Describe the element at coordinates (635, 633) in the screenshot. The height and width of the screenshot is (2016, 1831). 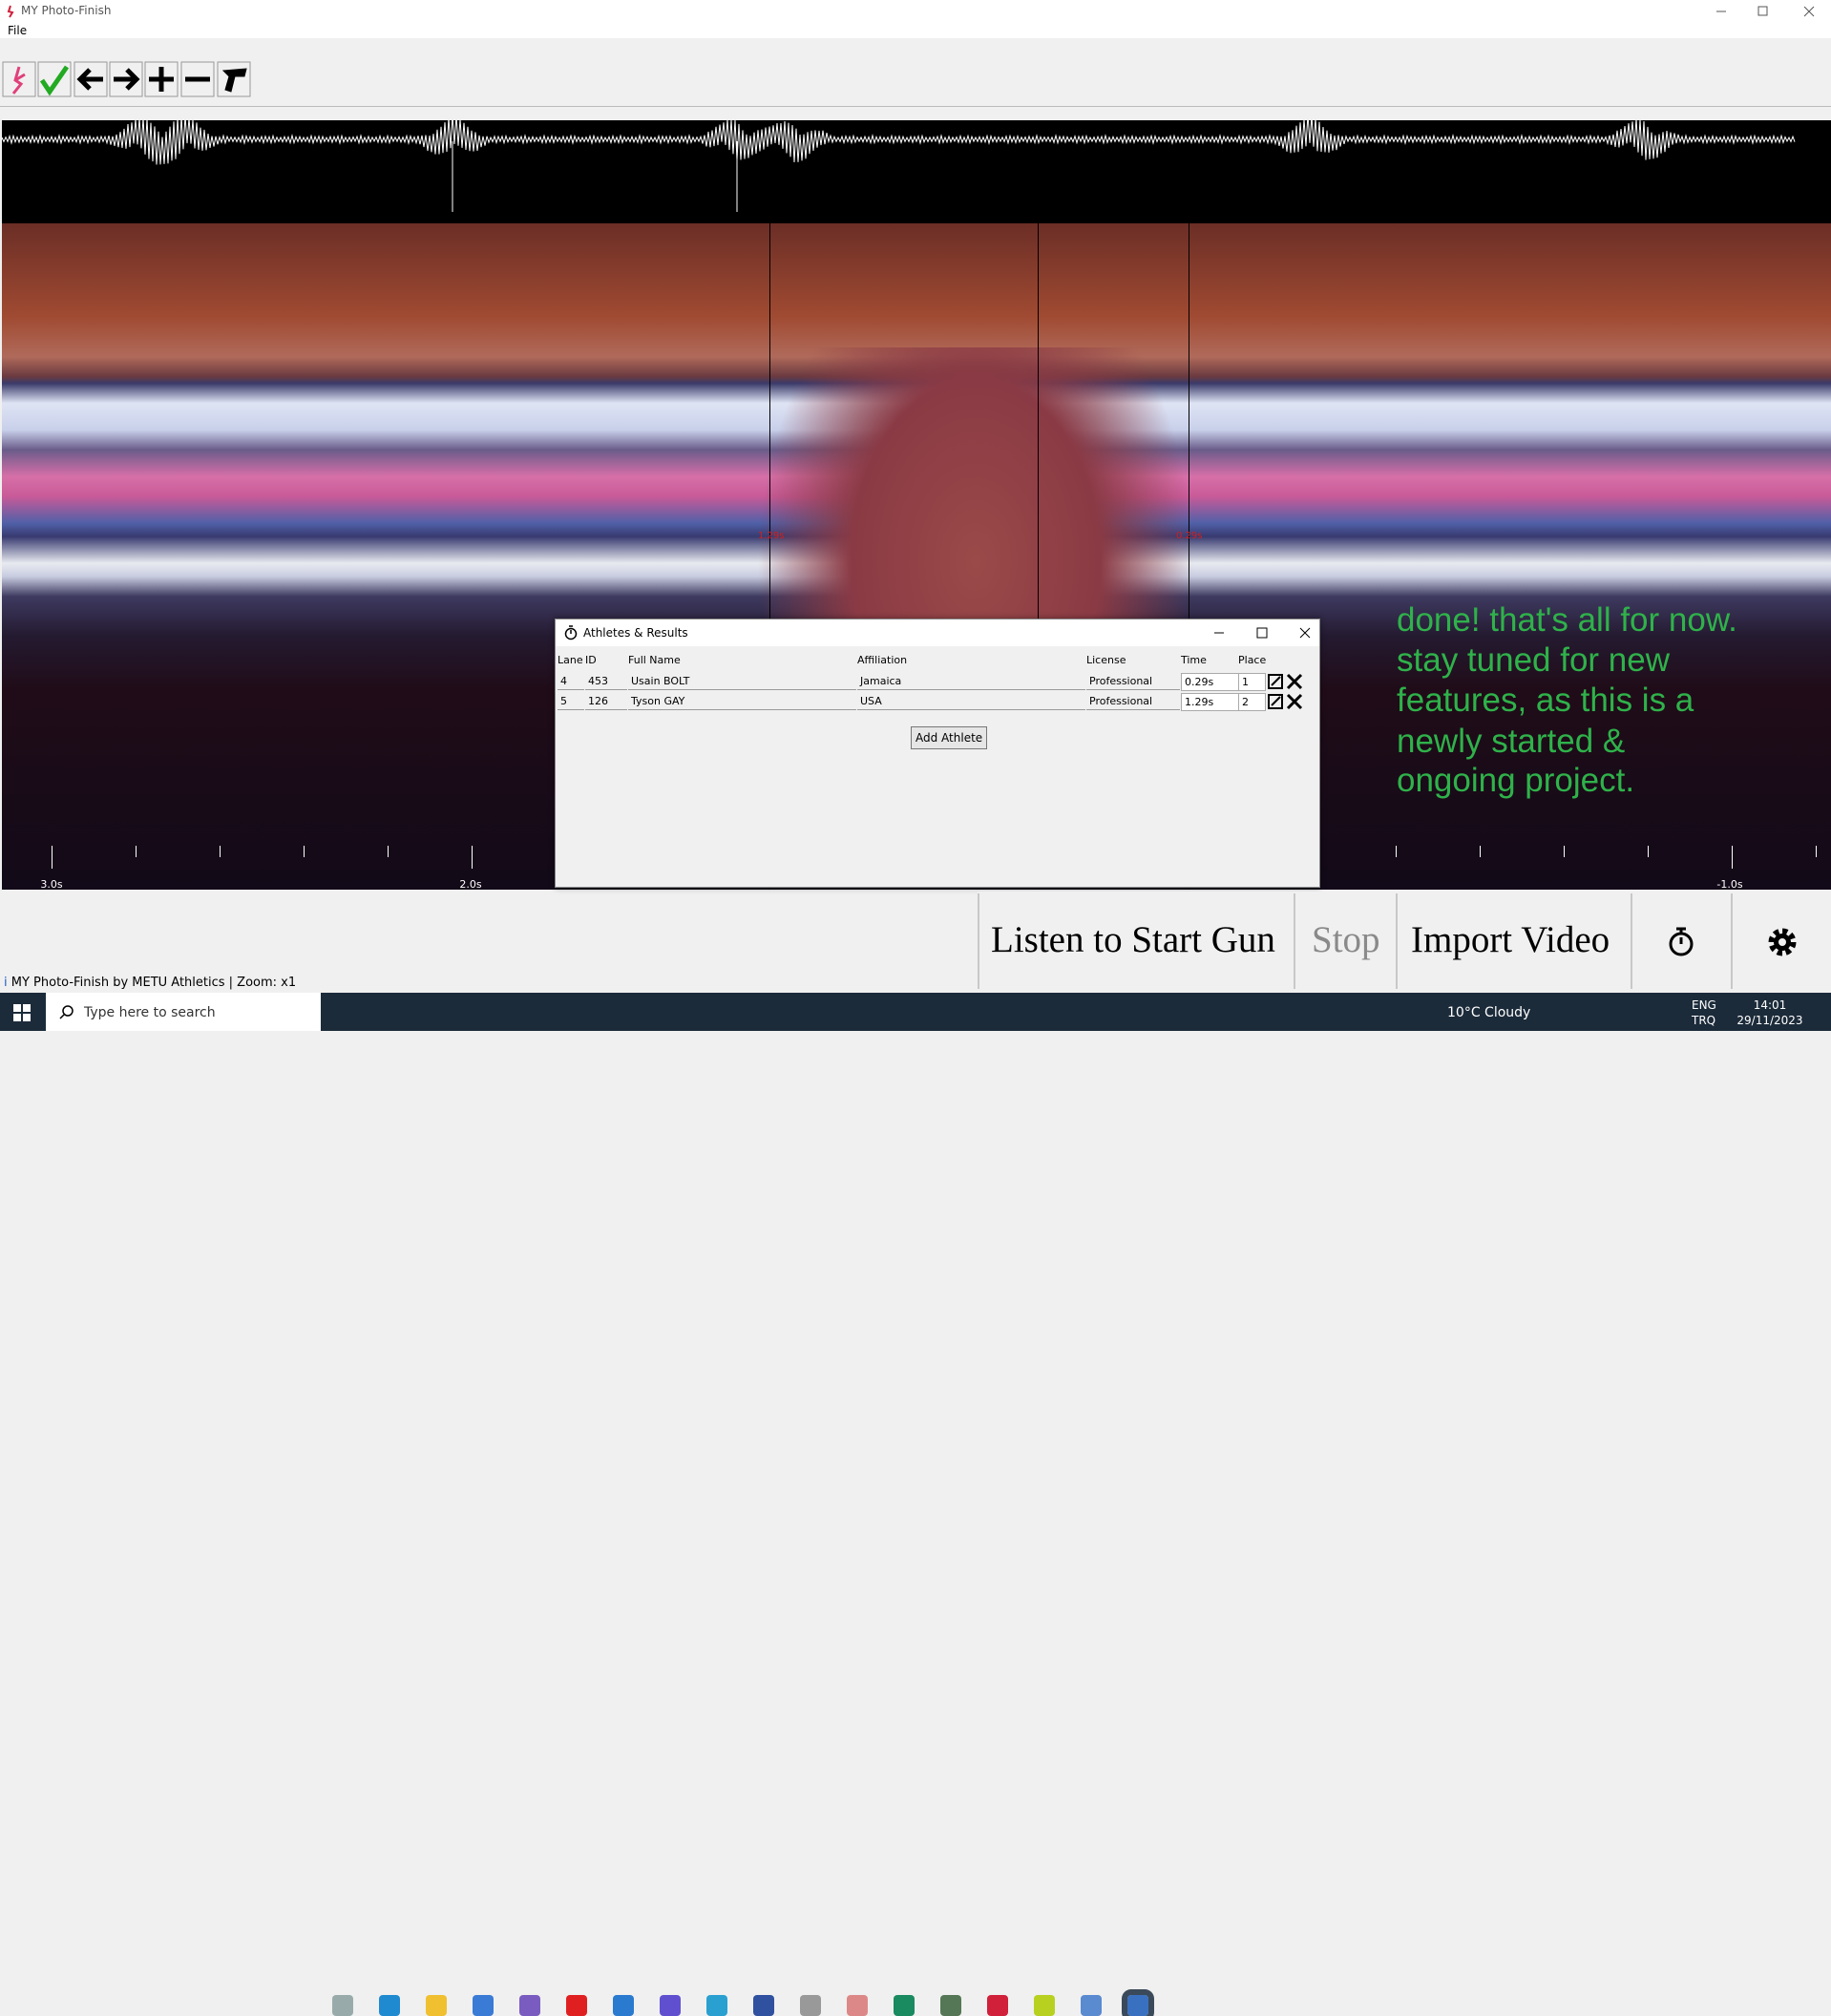
I see `dialog-title: Athletes & Results` at that location.